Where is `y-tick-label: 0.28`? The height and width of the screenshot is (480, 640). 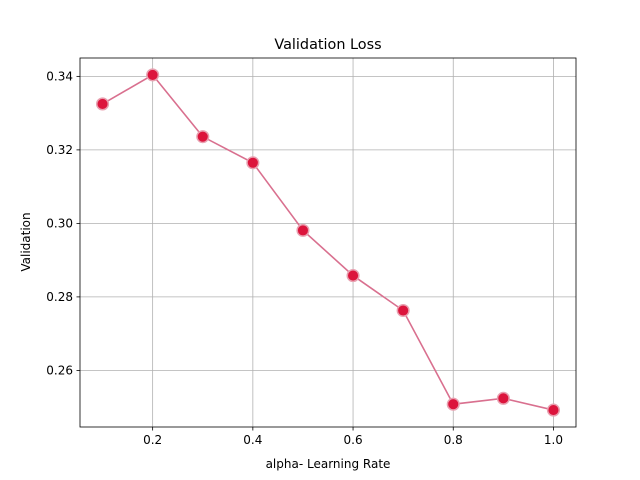
y-tick-label: 0.28 is located at coordinates (59, 297).